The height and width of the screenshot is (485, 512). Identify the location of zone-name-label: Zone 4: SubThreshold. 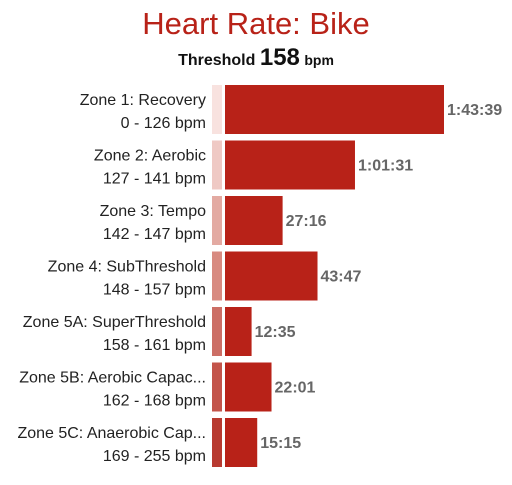
(127, 267).